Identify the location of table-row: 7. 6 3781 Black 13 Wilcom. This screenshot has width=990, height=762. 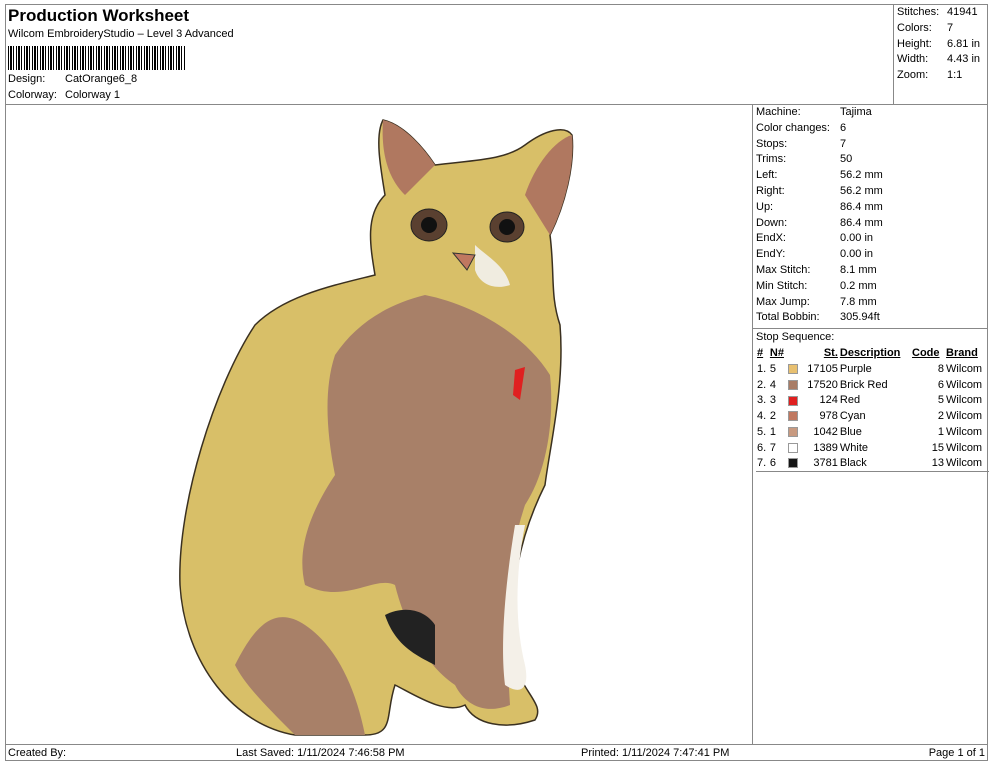
(872, 464).